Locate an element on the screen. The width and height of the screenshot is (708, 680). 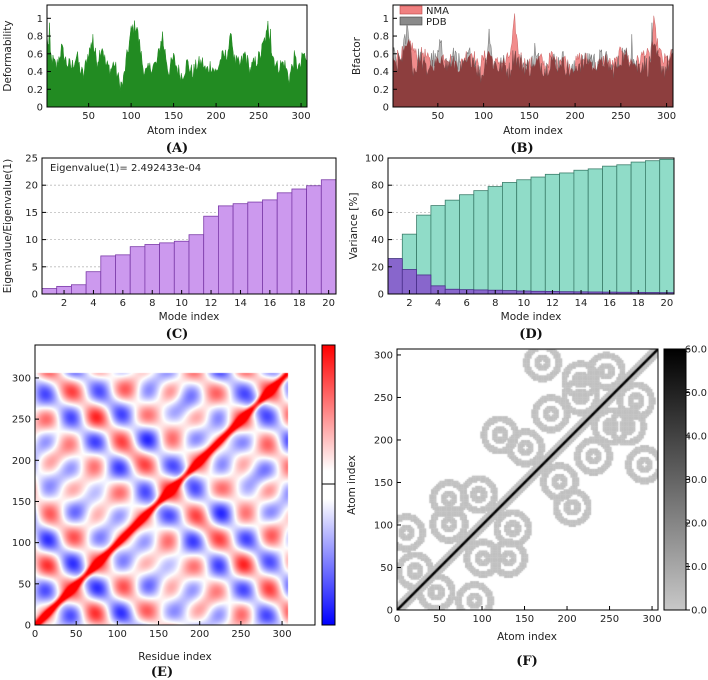
panel-a-ylabel: Deformability is located at coordinates (8, 55).